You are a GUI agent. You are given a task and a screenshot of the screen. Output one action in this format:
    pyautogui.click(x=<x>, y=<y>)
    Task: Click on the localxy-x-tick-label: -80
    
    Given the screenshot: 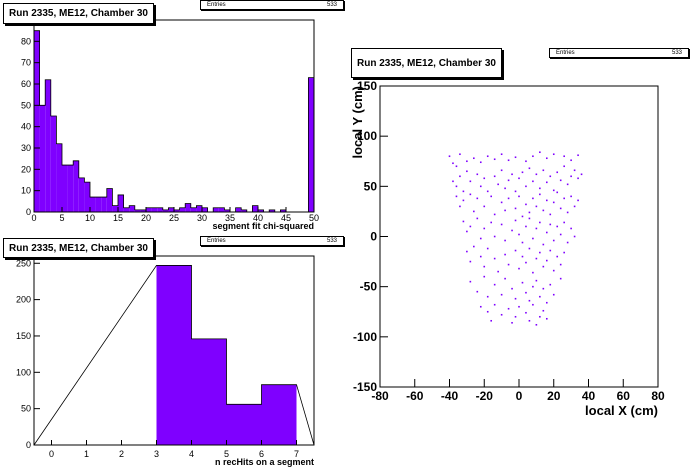 What is the action you would take?
    pyautogui.click(x=380, y=396)
    